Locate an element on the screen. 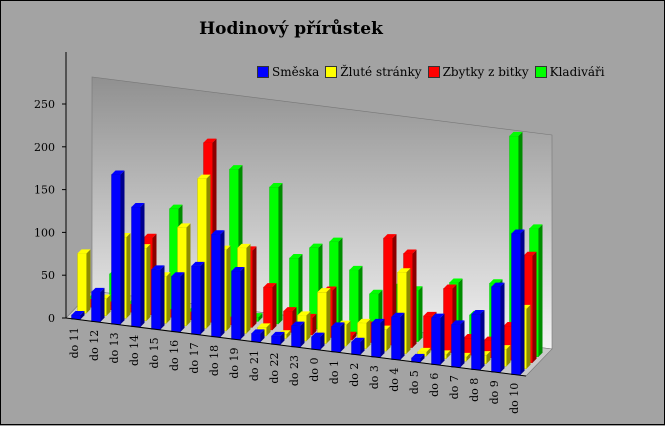  bar-Směska-do-2 is located at coordinates (358, 346).